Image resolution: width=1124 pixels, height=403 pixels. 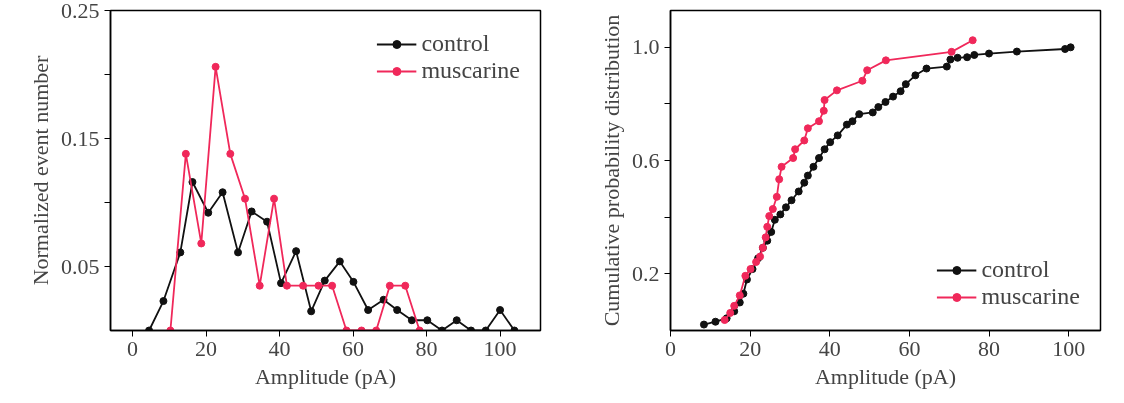 What do you see at coordinates (646, 160) in the screenshot?
I see `y-tick-label: 0.6` at bounding box center [646, 160].